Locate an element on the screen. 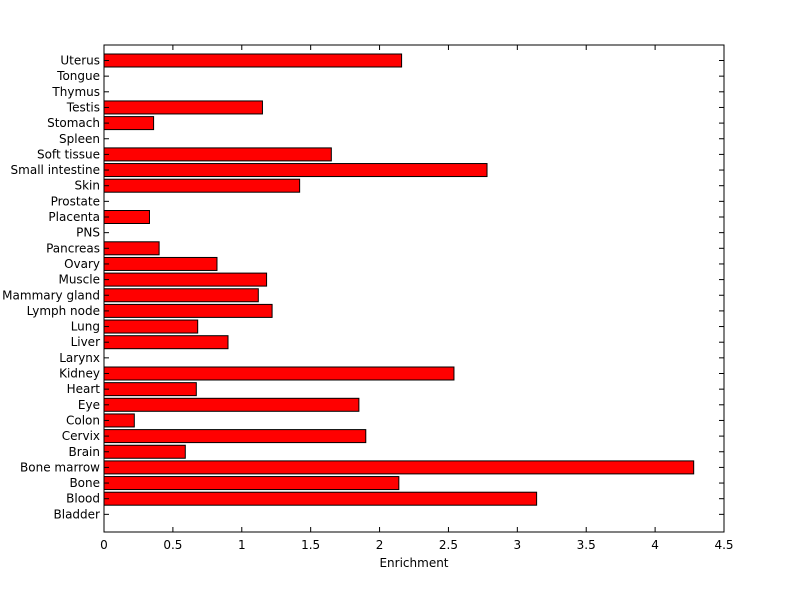 Image resolution: width=800 pixels, height=599 pixels. bar-muscle is located at coordinates (185, 279).